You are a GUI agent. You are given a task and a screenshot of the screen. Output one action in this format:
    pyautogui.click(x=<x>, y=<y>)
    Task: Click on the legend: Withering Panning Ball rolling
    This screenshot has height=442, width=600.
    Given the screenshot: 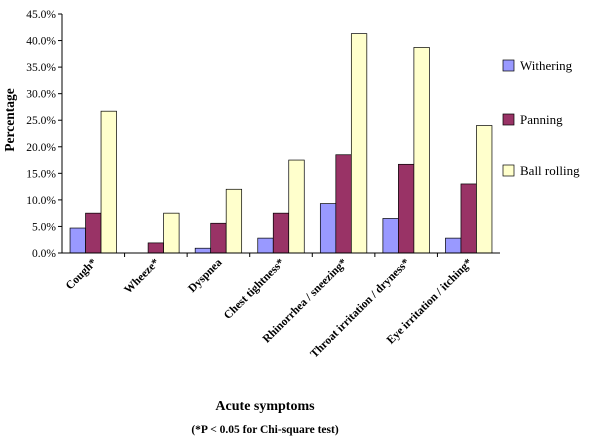 What is the action you would take?
    pyautogui.click(x=541, y=118)
    